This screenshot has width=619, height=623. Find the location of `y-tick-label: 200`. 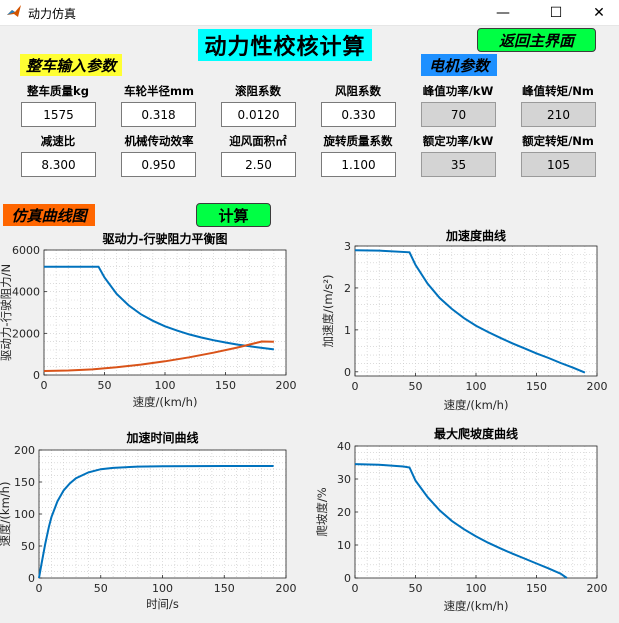

y-tick-label: 200 is located at coordinates (24, 450).